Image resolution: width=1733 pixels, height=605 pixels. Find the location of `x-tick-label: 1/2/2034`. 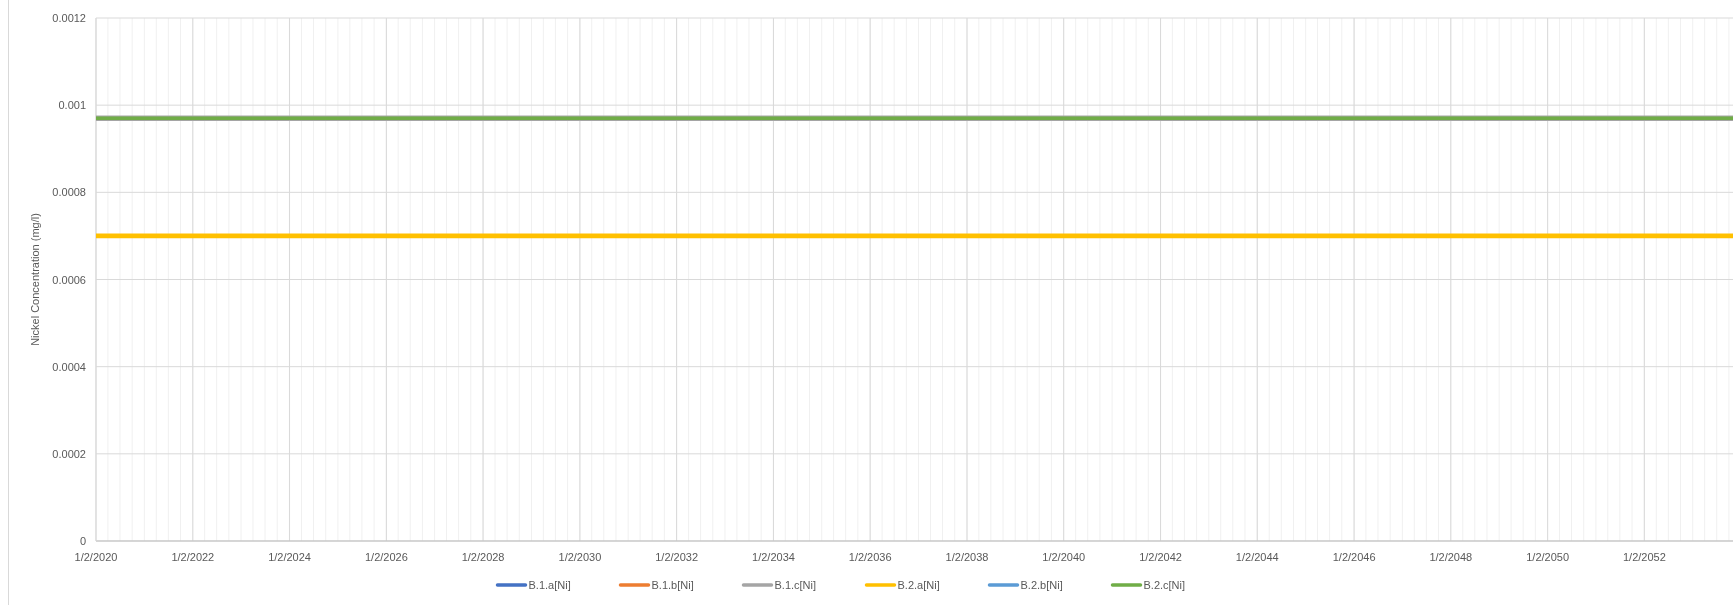

x-tick-label: 1/2/2034 is located at coordinates (773, 557).